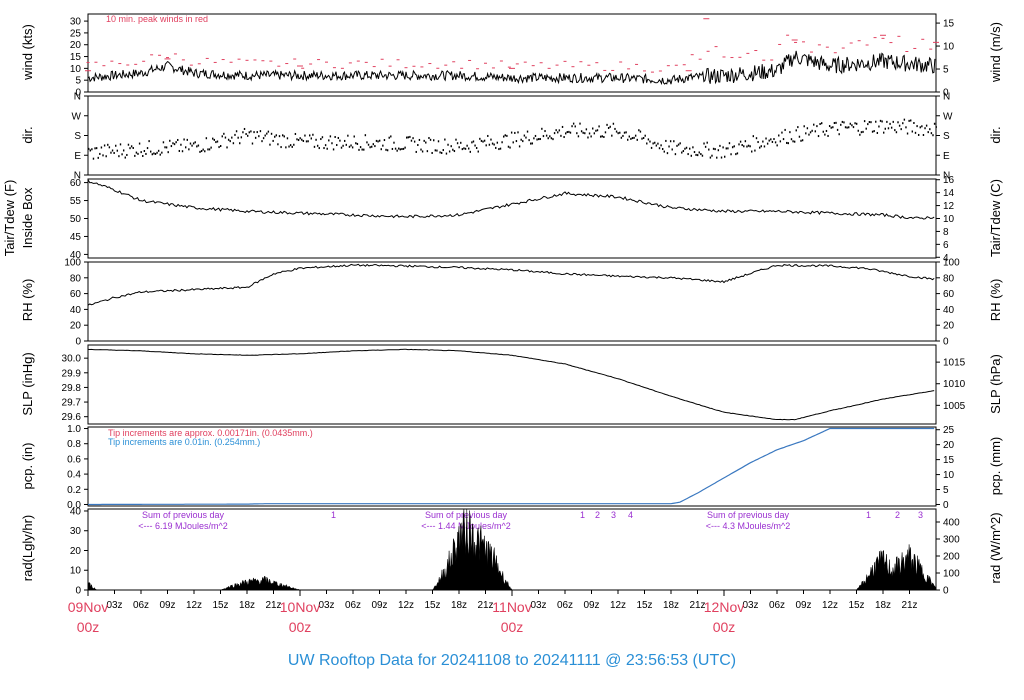  I want to click on y-tick-label: N, so click(946, 97).